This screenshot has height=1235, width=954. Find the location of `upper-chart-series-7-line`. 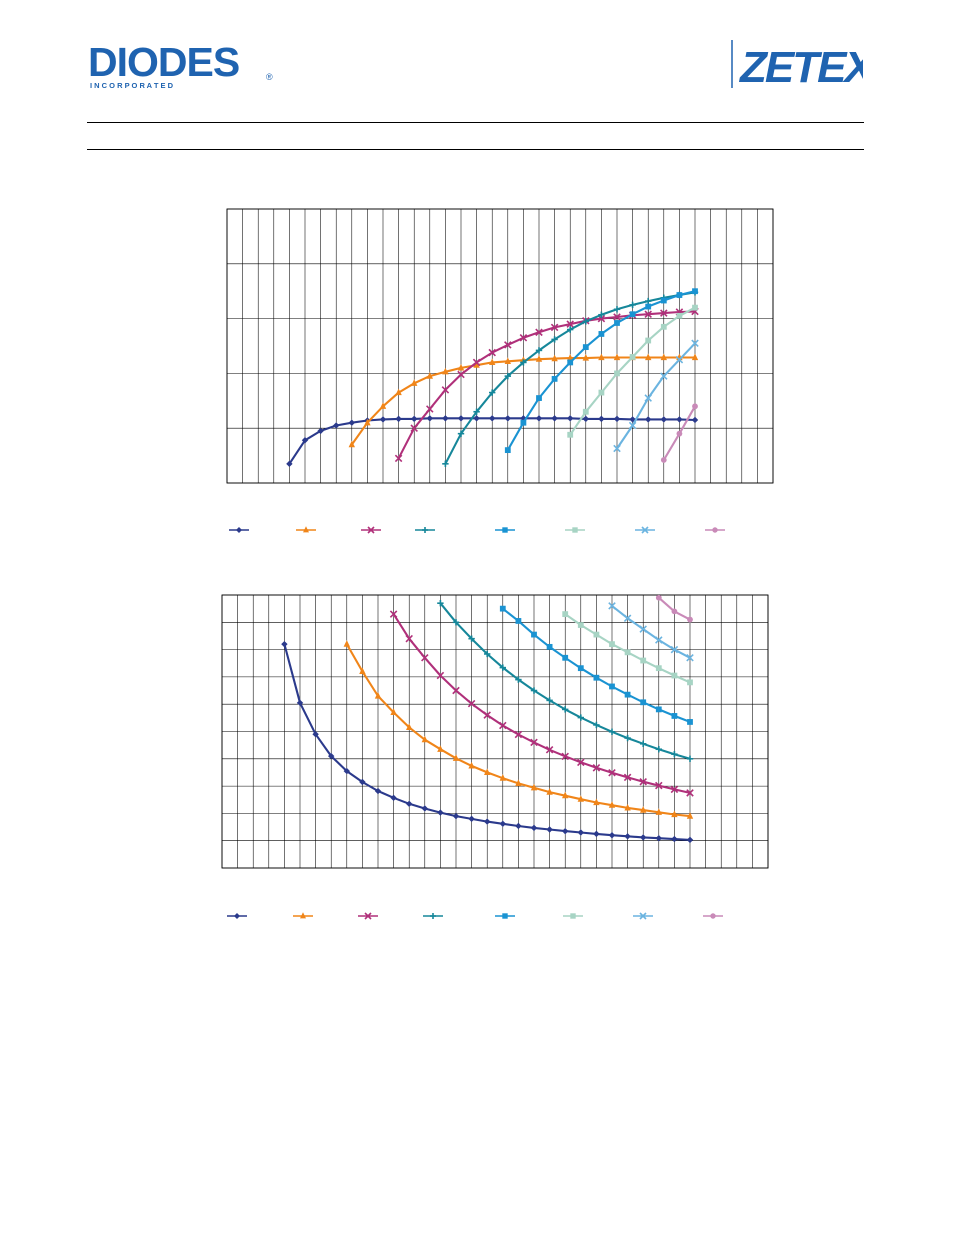

upper-chart-series-7-line is located at coordinates (656, 396).